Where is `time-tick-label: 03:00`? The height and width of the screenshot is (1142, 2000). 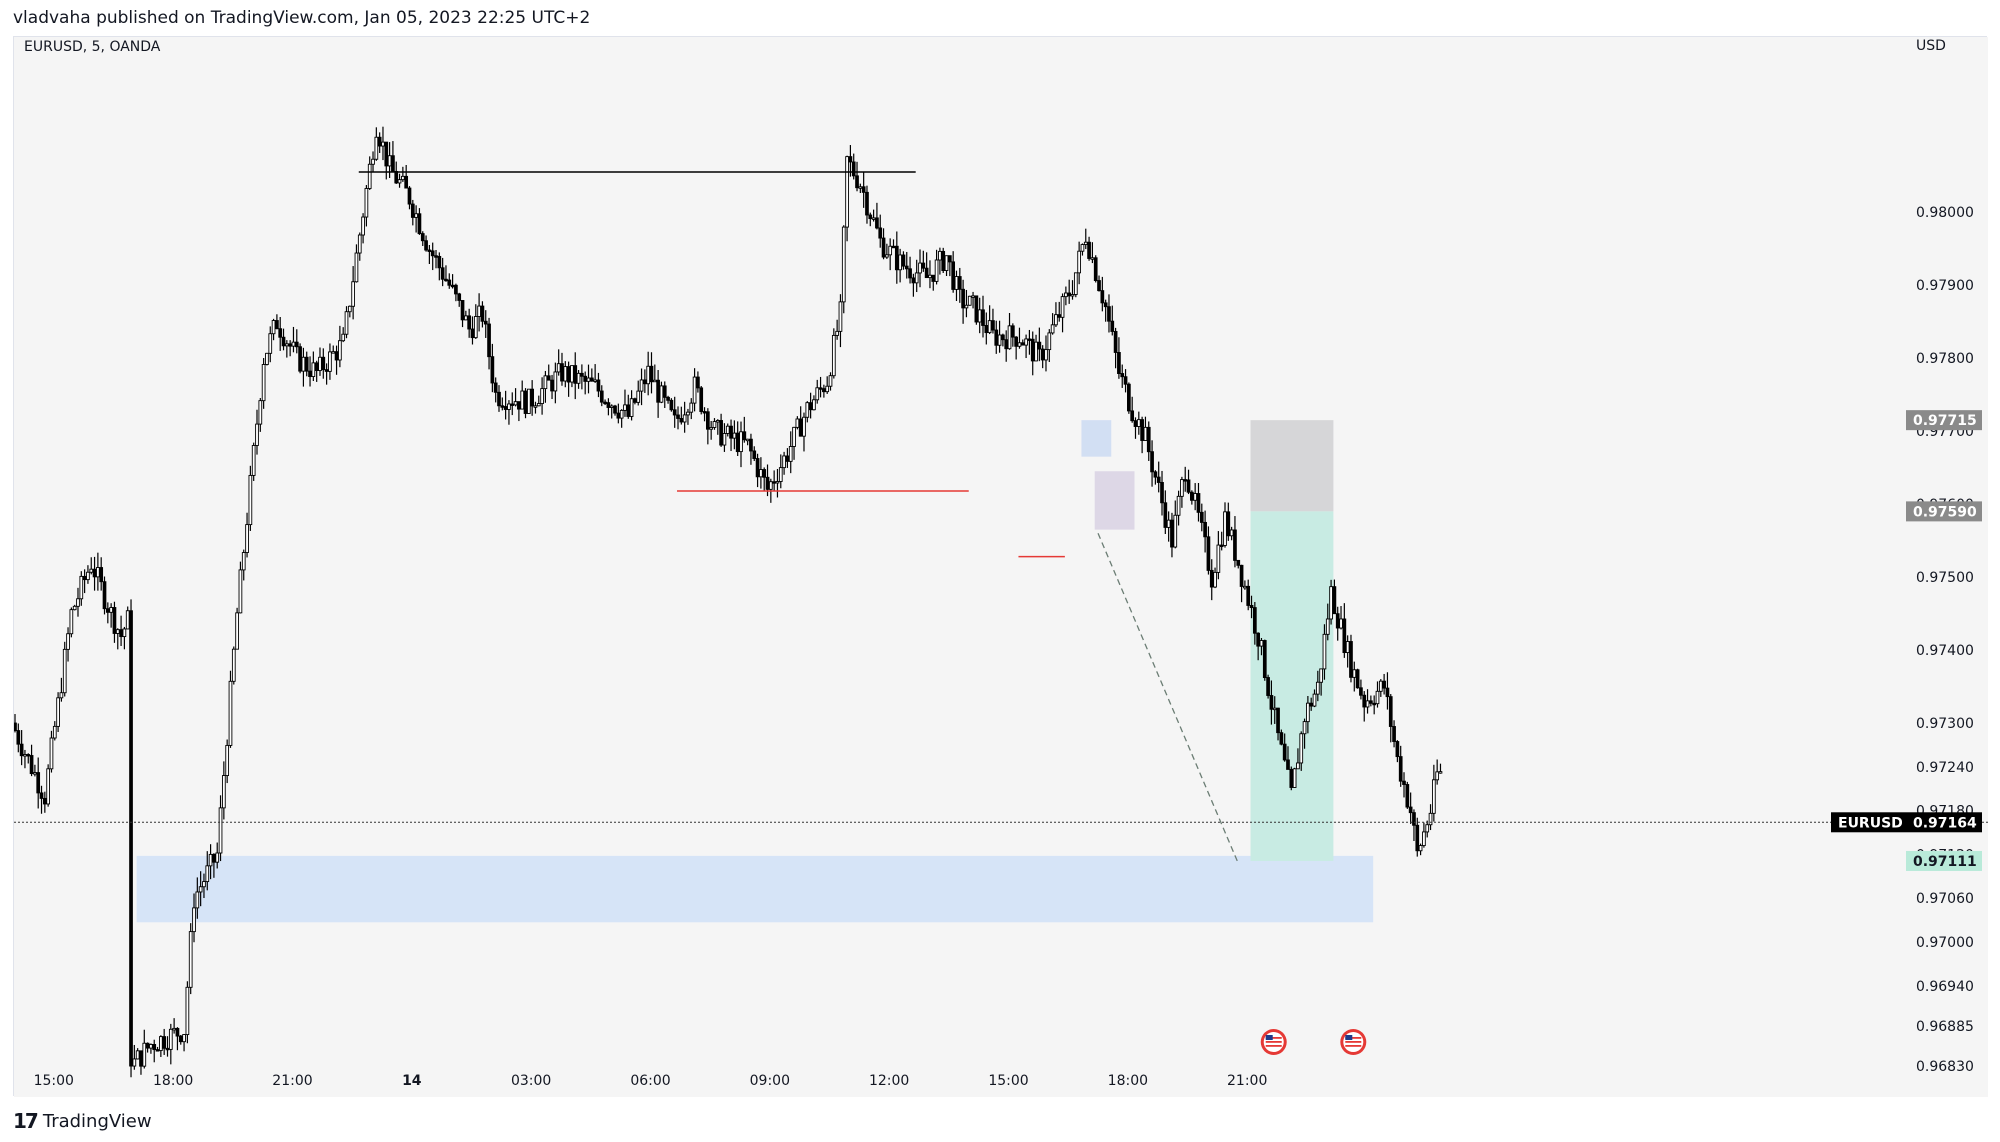 time-tick-label: 03:00 is located at coordinates (531, 1081).